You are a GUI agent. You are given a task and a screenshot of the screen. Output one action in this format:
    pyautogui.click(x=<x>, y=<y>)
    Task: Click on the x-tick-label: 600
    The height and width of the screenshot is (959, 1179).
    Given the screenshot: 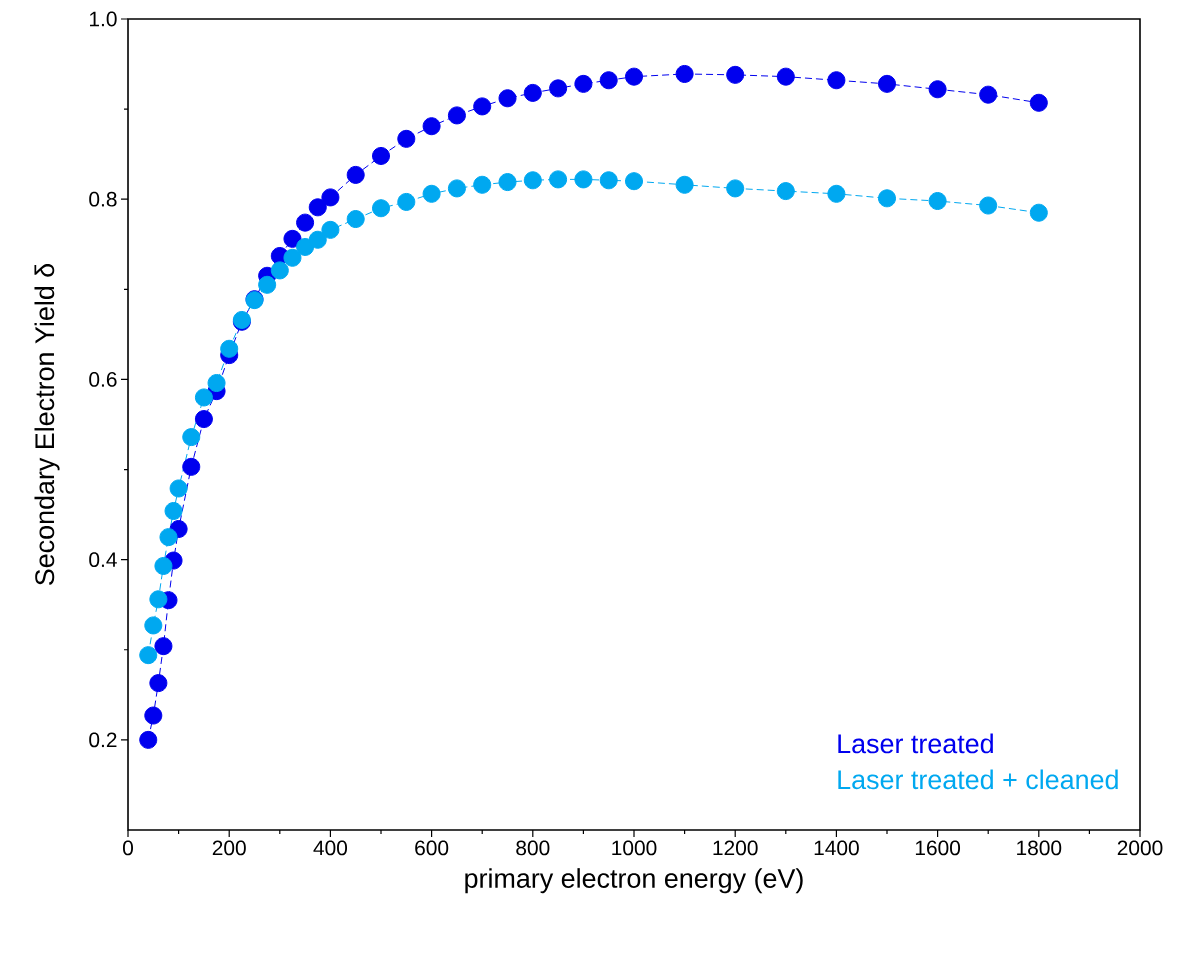 What is the action you would take?
    pyautogui.click(x=432, y=848)
    